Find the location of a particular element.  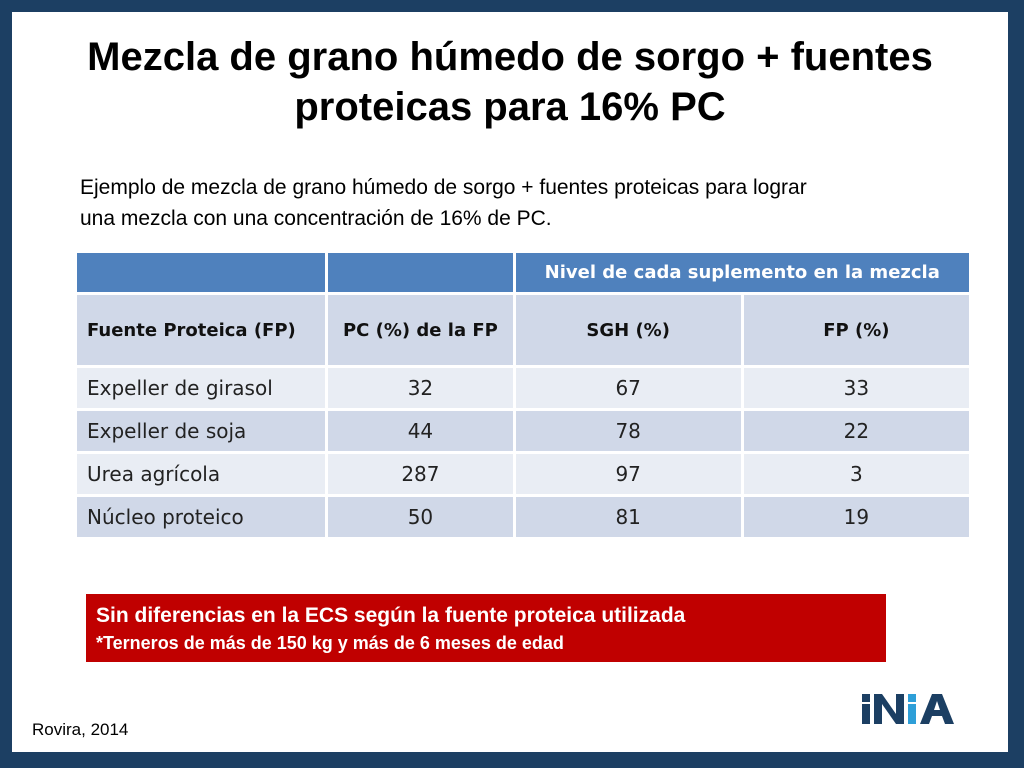

inia-logo is located at coordinates (908, 709).